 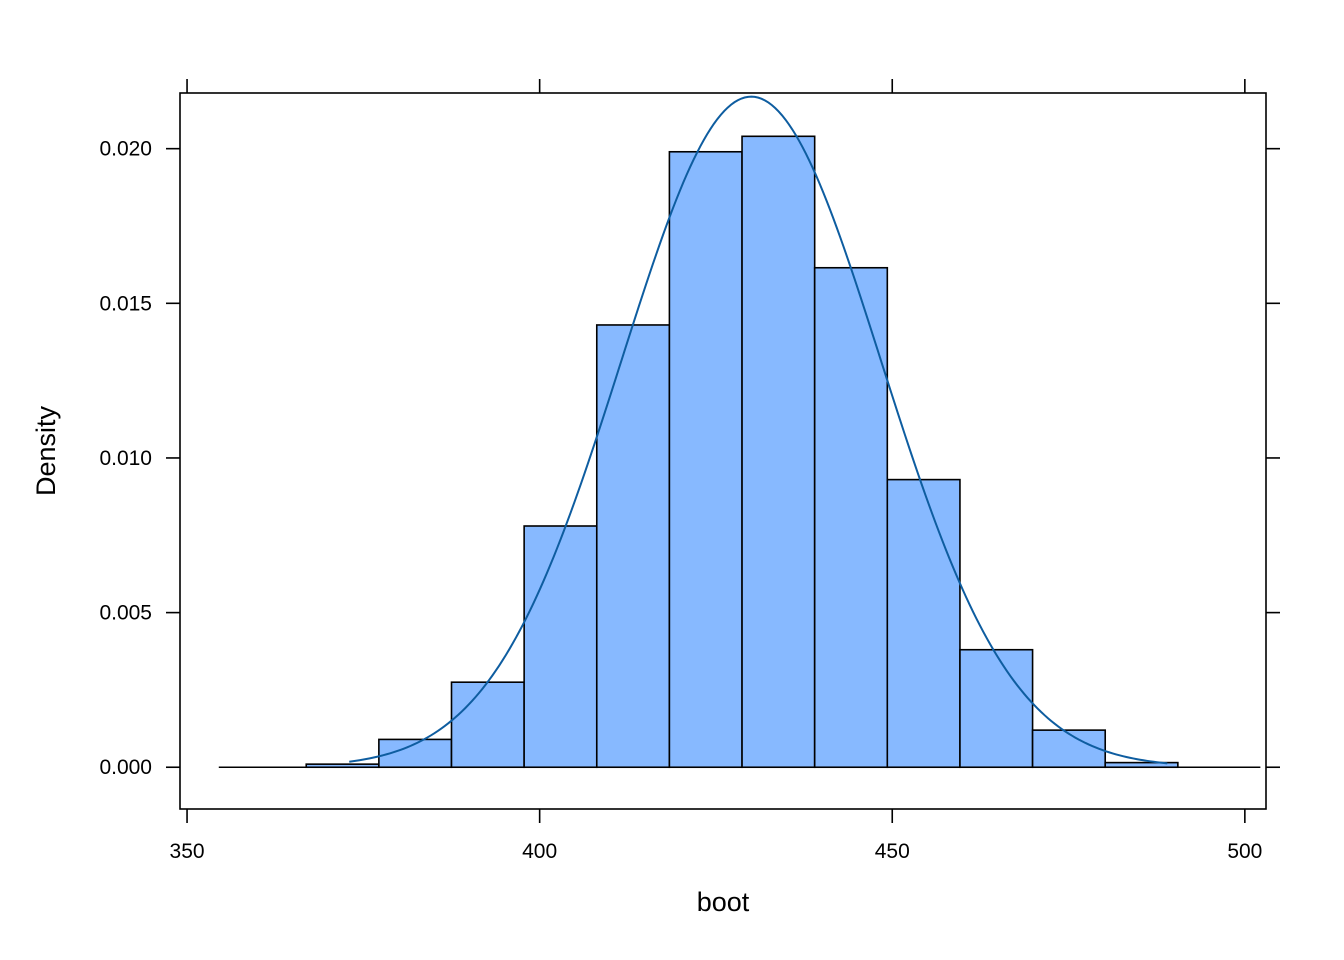 What do you see at coordinates (723, 902) in the screenshot?
I see `x-axis-title: boot` at bounding box center [723, 902].